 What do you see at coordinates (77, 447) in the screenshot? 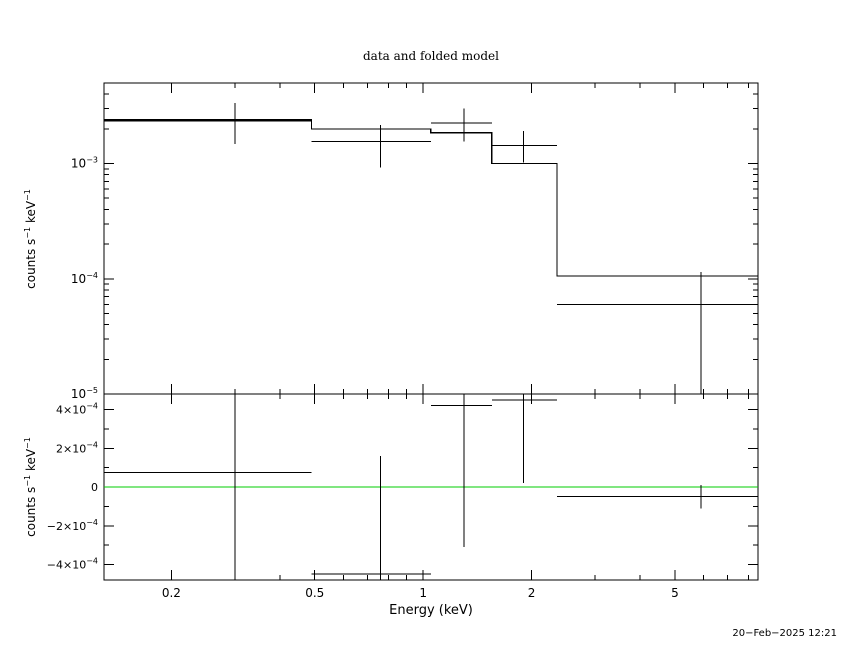
I see `y-tick-label: 2×10⁻⁴` at bounding box center [77, 447].